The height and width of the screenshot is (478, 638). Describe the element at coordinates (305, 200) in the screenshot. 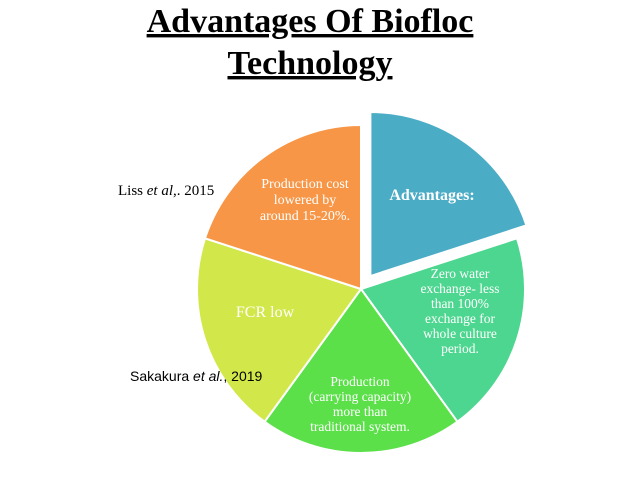

I see `segment-label: lowered by` at that location.